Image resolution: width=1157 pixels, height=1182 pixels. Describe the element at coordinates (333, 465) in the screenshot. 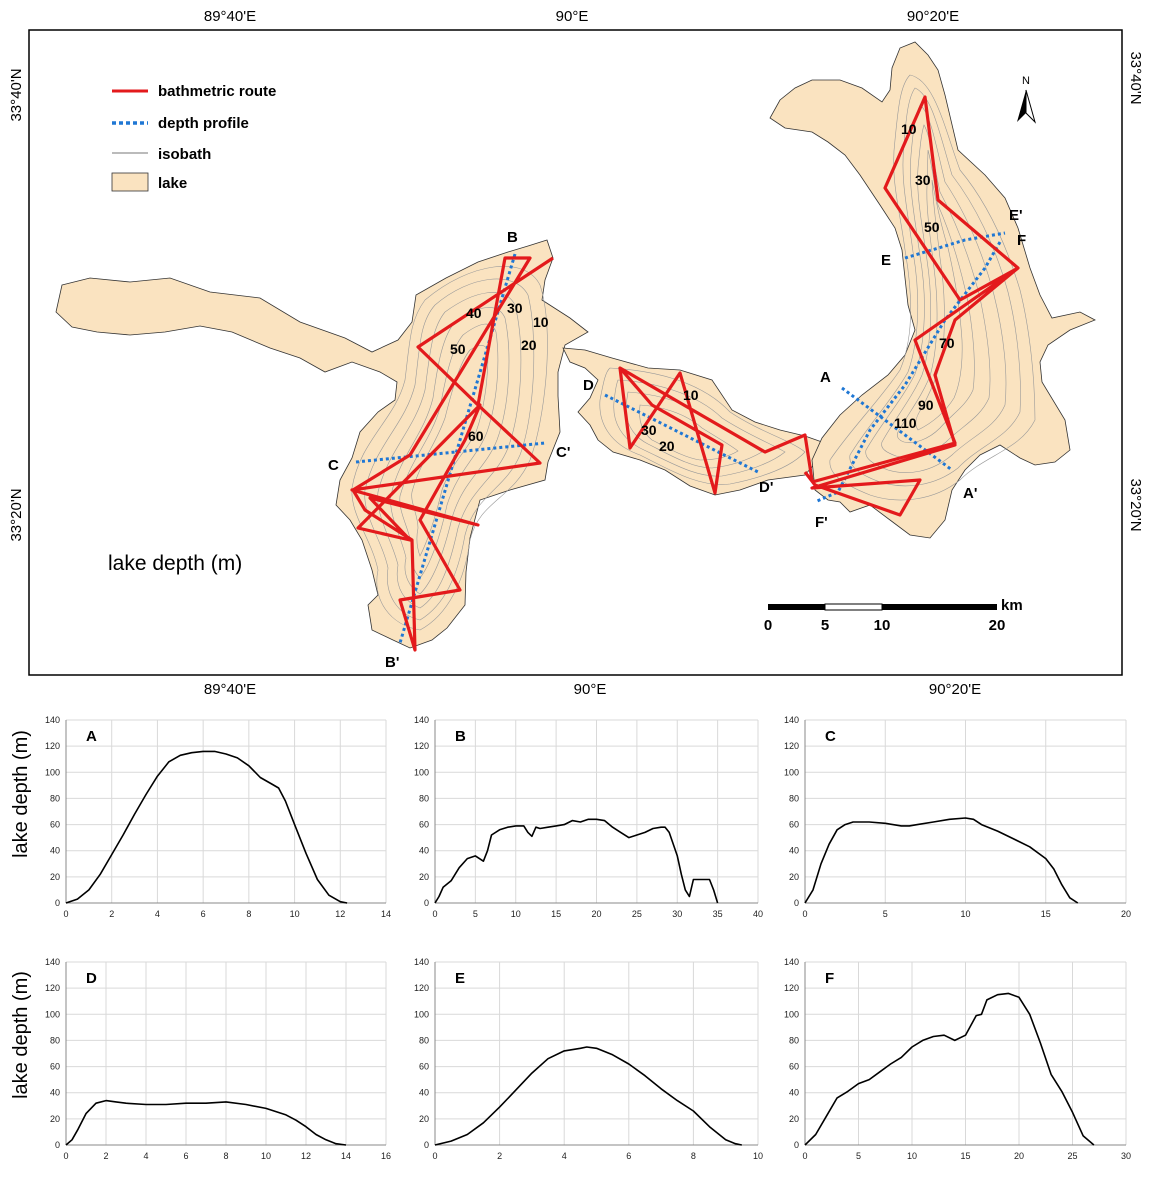

I see `endpoint-label: C` at that location.